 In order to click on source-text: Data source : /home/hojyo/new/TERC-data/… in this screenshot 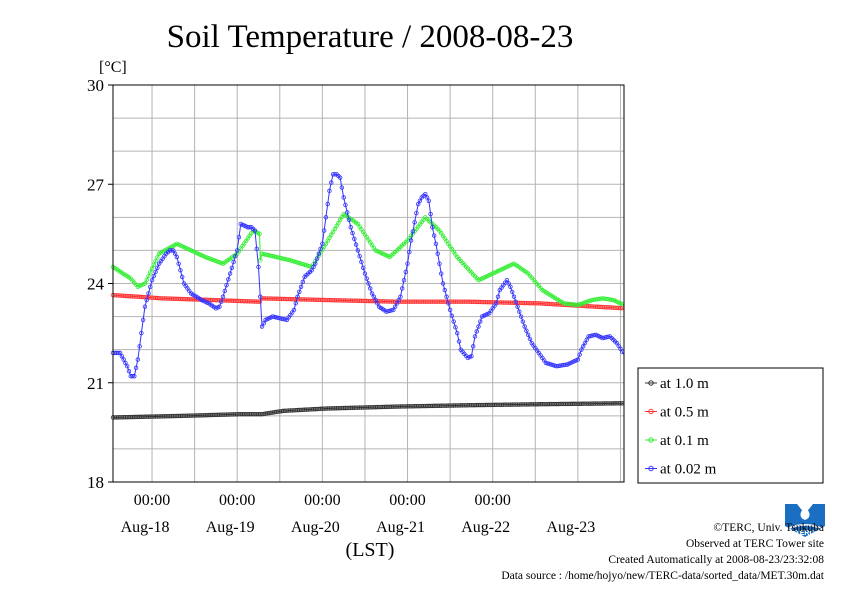, I will do `click(662, 576)`.